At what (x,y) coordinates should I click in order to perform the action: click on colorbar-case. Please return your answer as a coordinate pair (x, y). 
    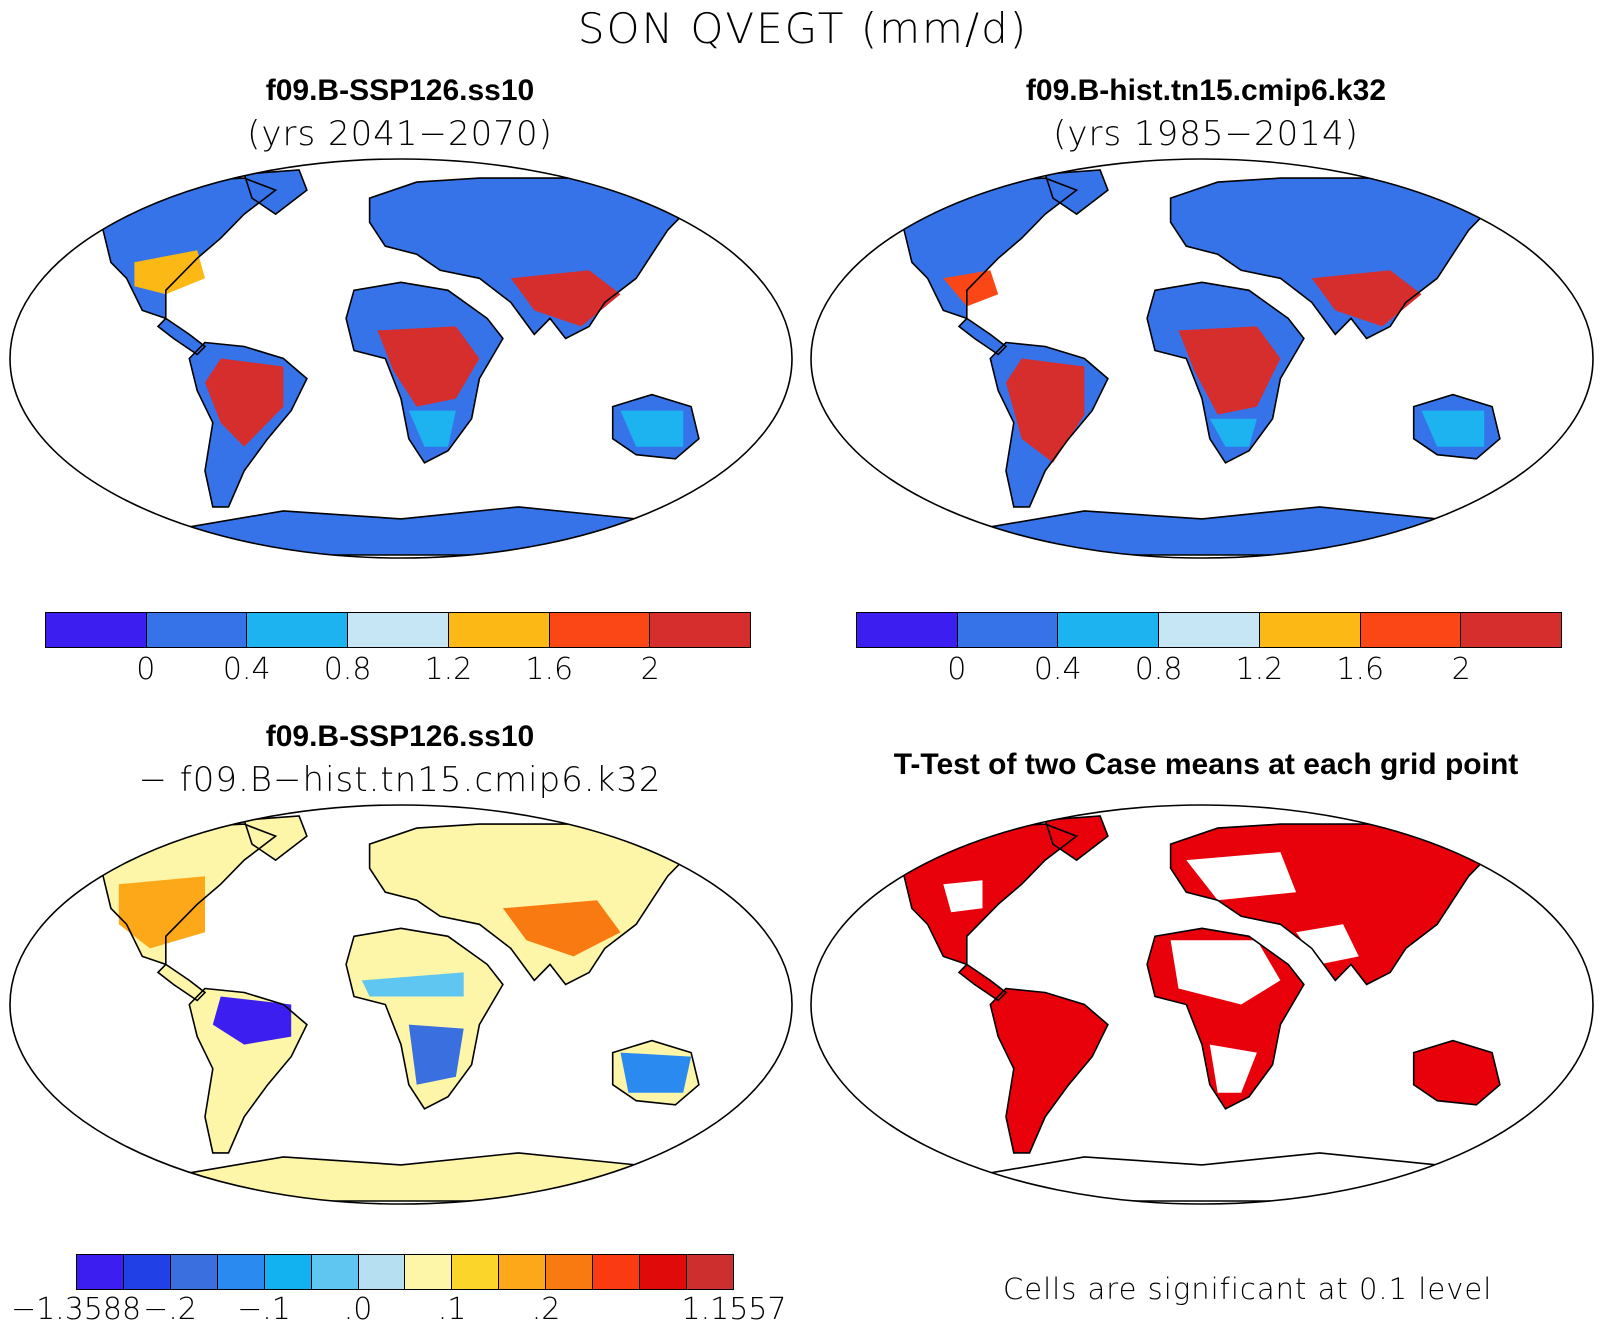
    Looking at the image, I should click on (398, 630).